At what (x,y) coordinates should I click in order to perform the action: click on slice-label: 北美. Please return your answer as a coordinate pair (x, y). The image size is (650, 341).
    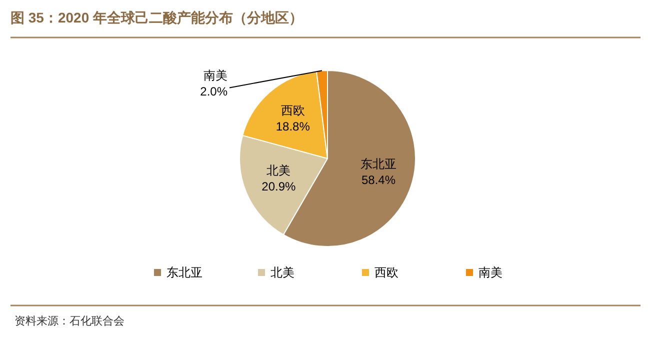
    Looking at the image, I should click on (278, 171).